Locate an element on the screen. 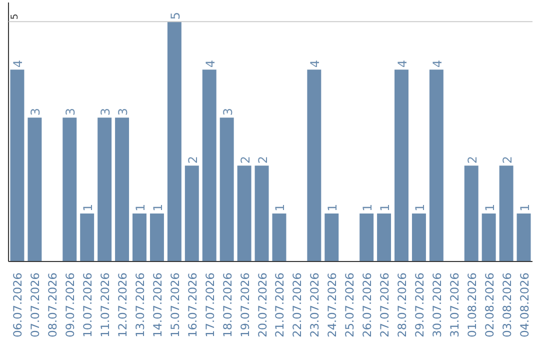 Image resolution: width=540 pixels, height=340 pixels. x-tick-label: 31.07.2026 is located at coordinates (454, 305).